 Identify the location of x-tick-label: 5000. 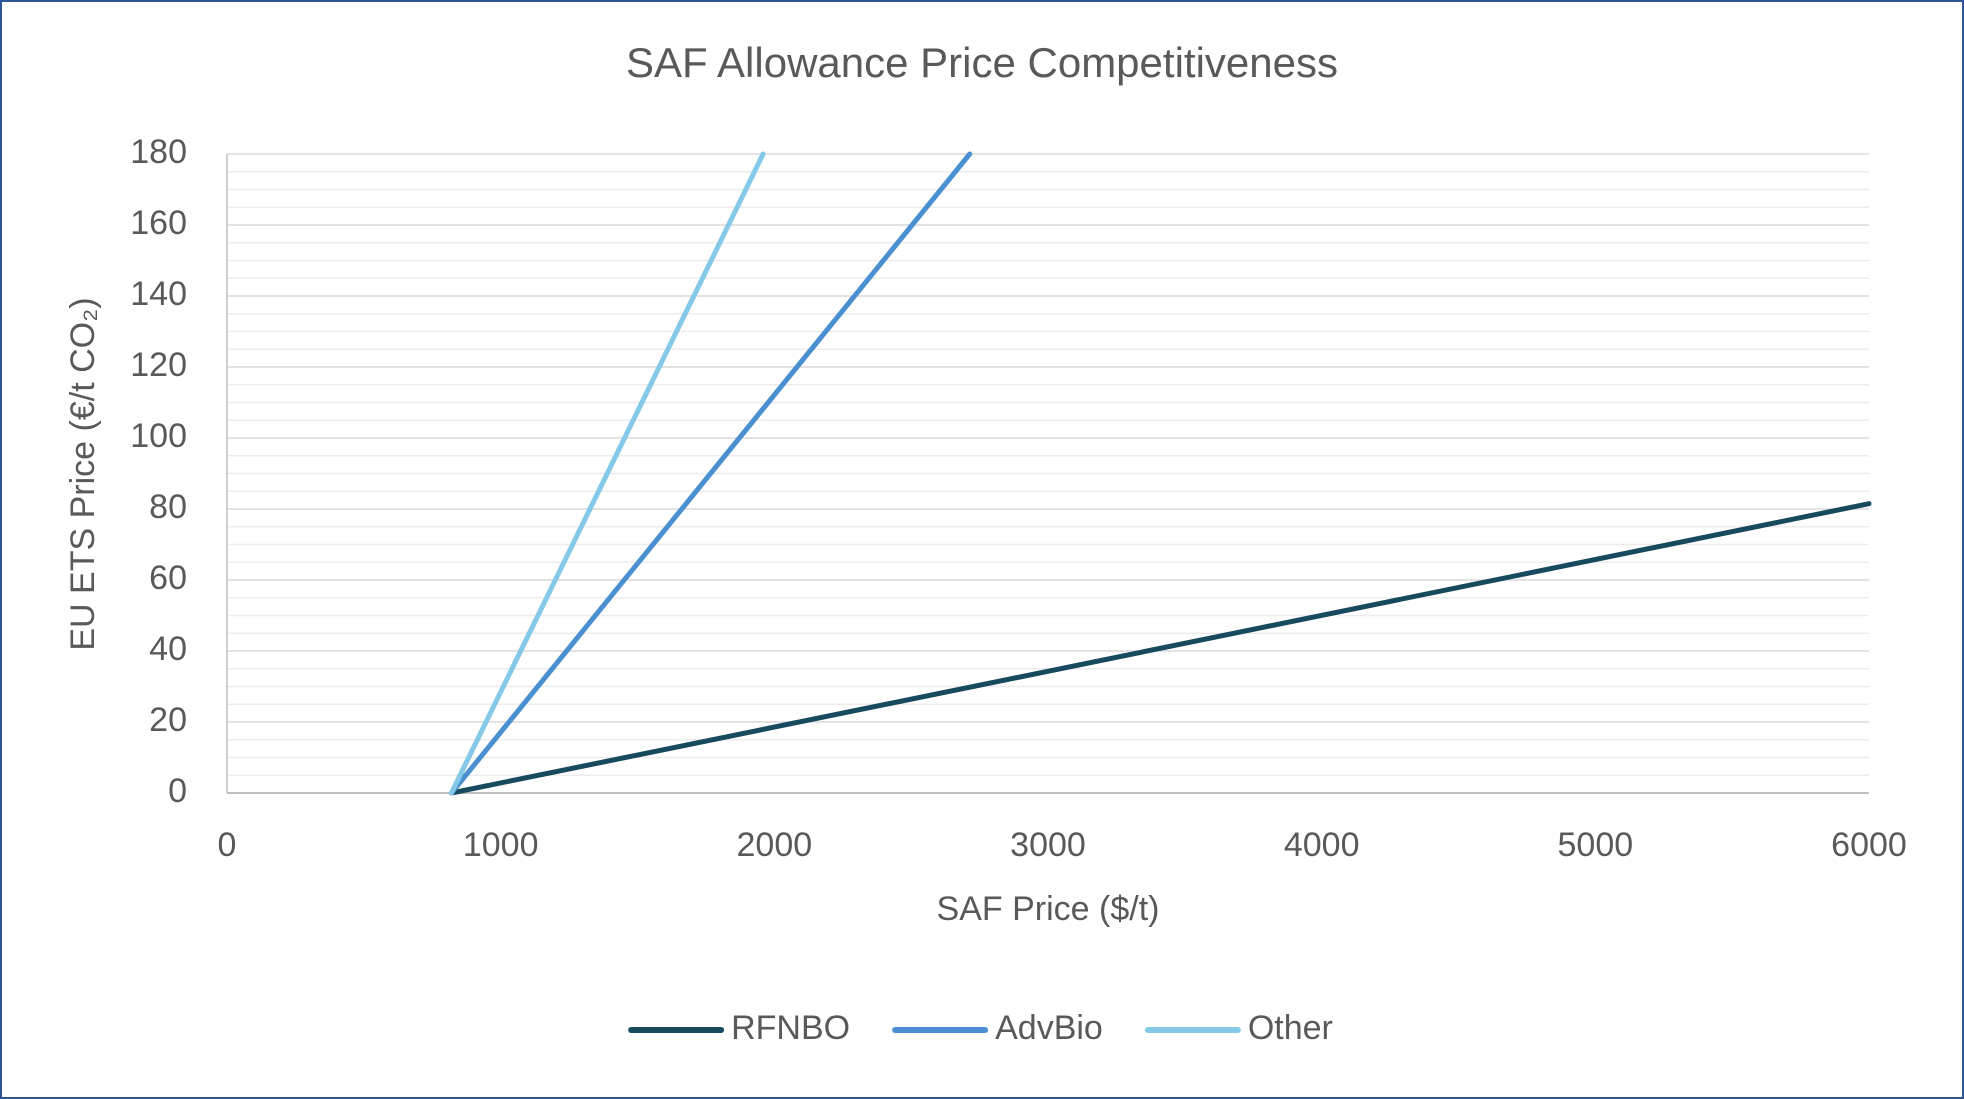
(1596, 845).